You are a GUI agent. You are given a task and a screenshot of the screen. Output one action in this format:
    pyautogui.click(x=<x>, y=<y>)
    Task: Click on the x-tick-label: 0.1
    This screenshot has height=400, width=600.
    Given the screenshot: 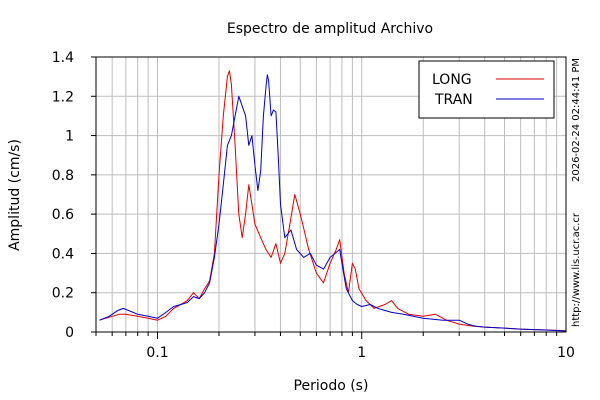 What is the action you would take?
    pyautogui.click(x=157, y=353)
    